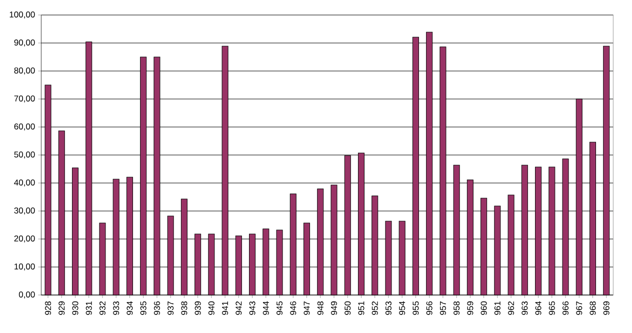 This screenshot has width=632, height=333. Describe the element at coordinates (565, 308) in the screenshot. I see `x-tick-label: 966` at that location.